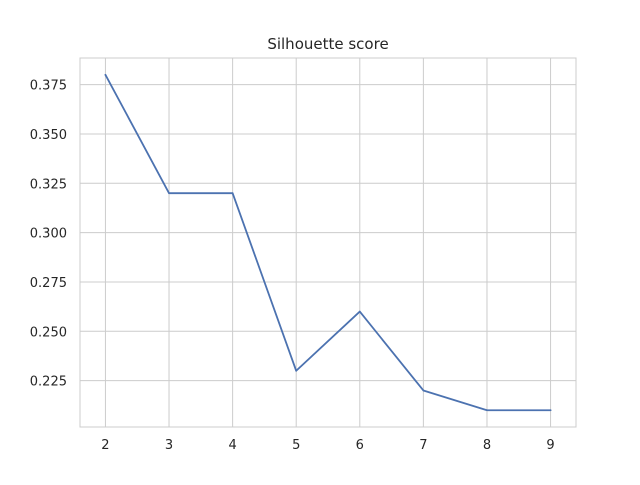  I want to click on y-tick-label: 0.225, so click(48, 382).